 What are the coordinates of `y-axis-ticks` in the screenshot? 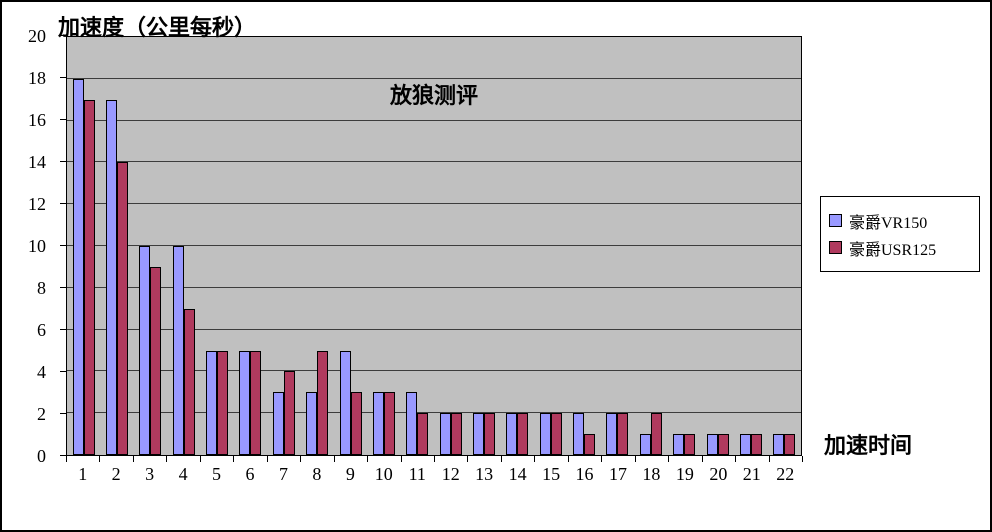 It's located at (63, 245).